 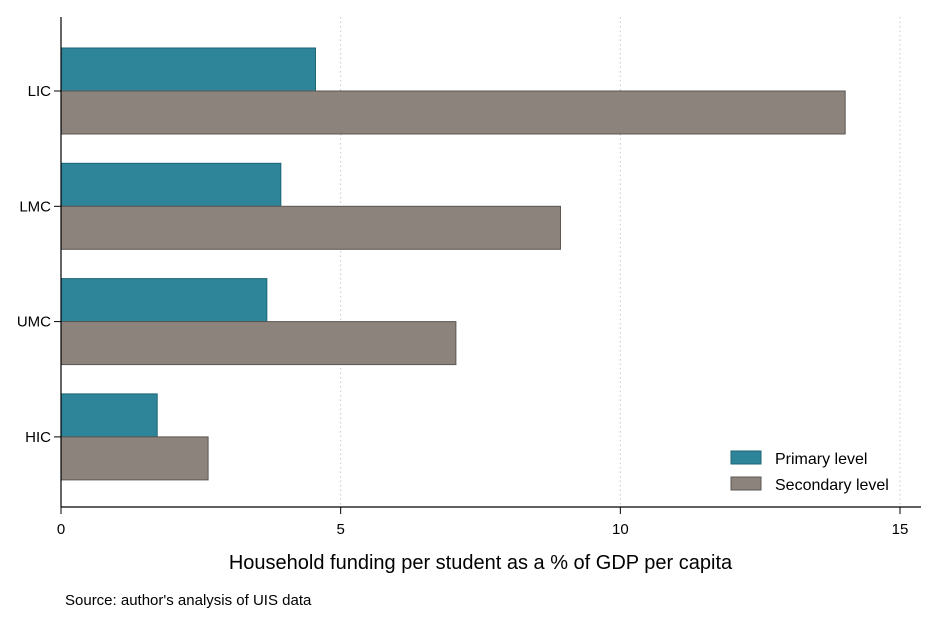 I want to click on x-tick-label-5: 5, so click(x=340, y=529).